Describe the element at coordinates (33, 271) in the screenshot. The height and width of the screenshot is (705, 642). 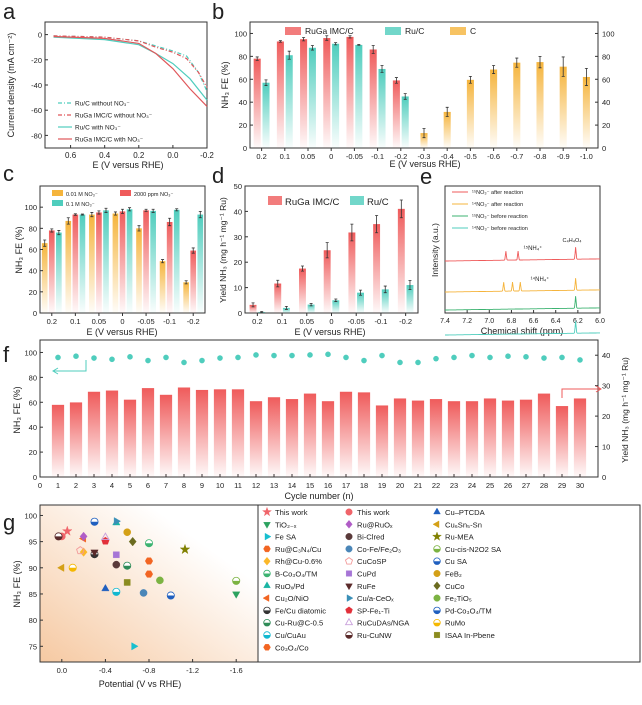
I see `y-tick-label: 40` at that location.